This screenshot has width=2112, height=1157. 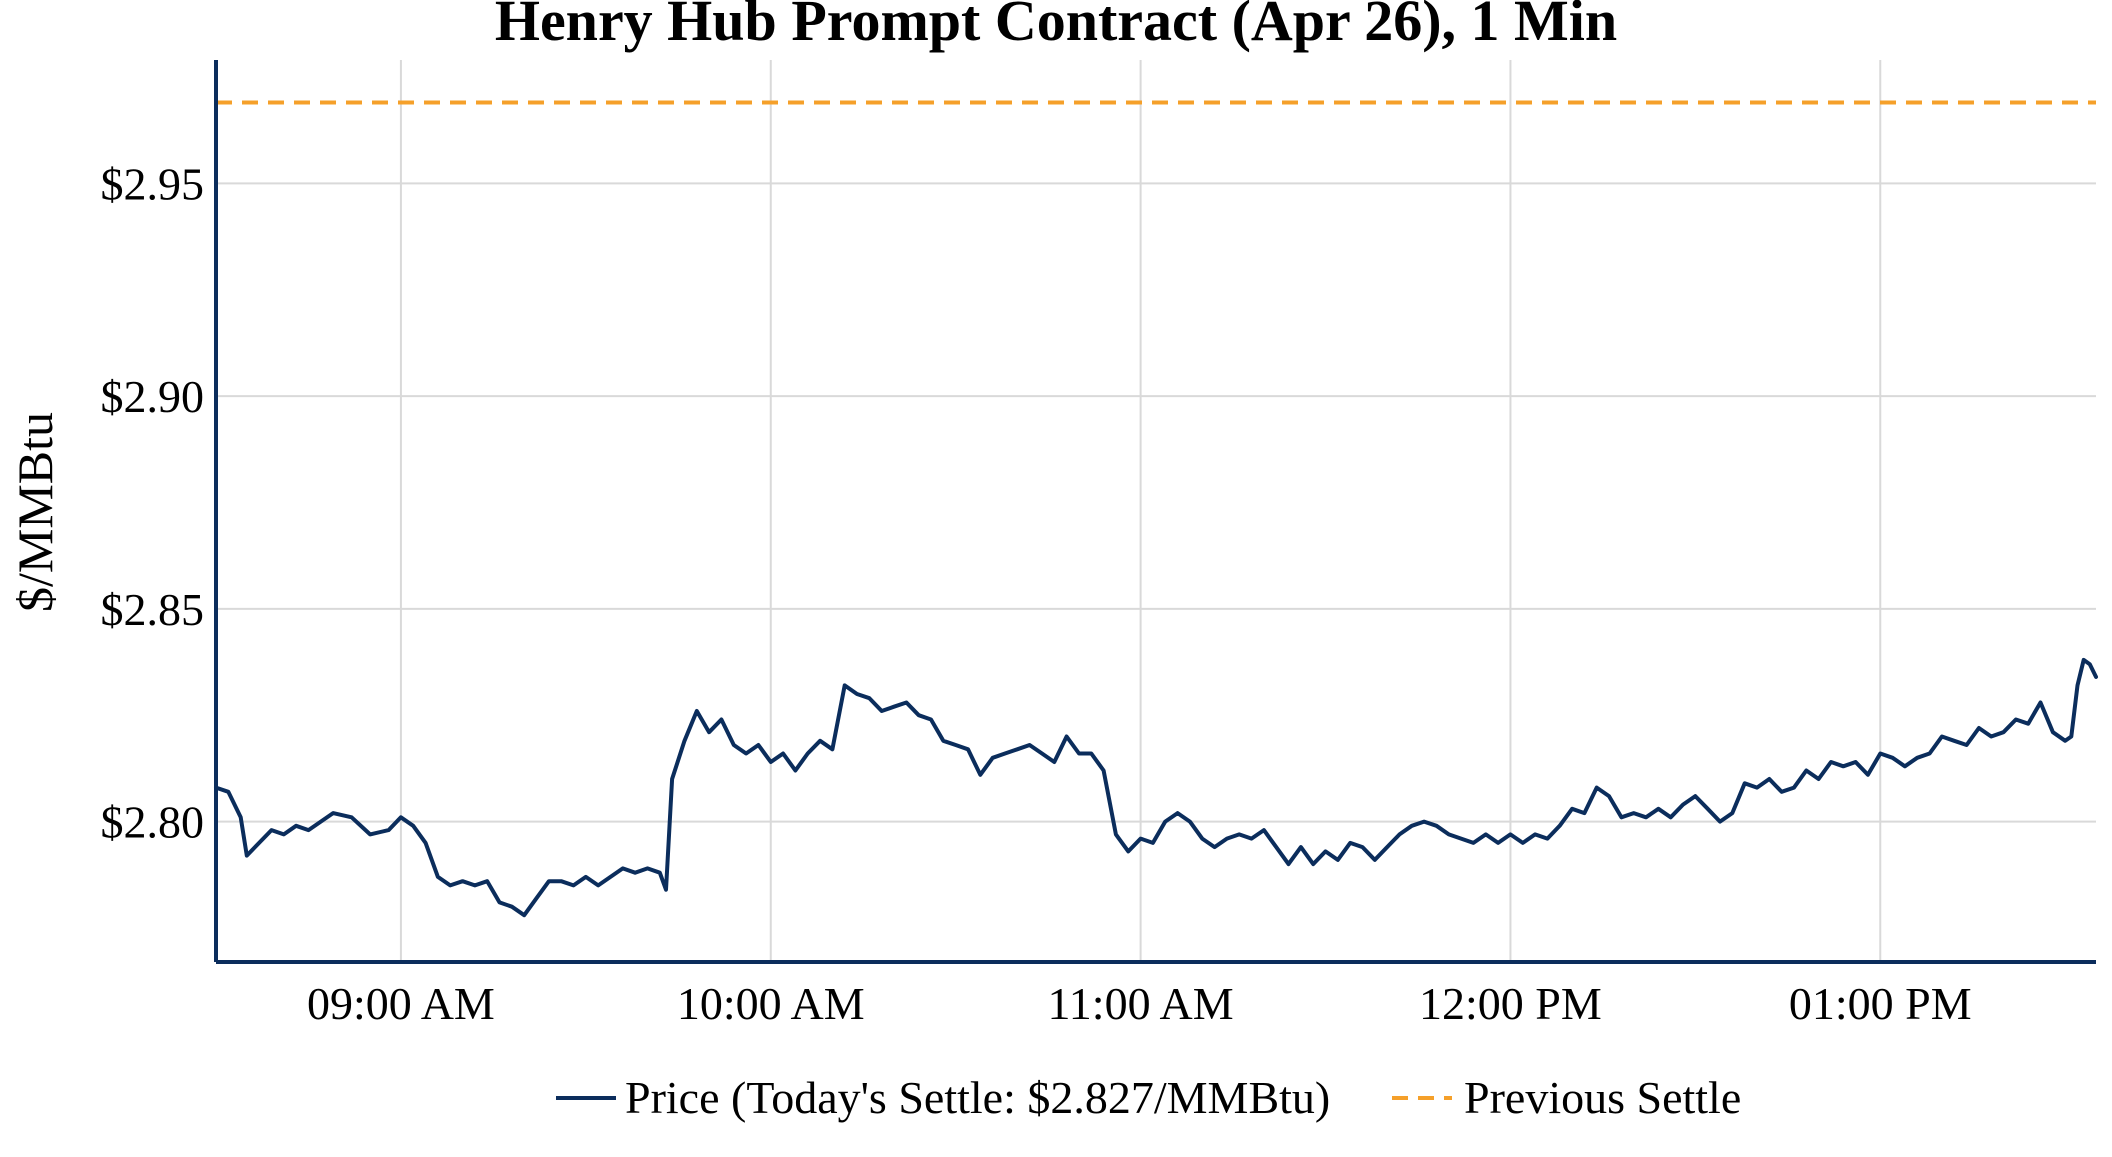 I want to click on x-tick-labels: 09:00 AM 10:00 AM 11:00 AM 12:00 PM 01:00 PM, so click(x=1139, y=1003).